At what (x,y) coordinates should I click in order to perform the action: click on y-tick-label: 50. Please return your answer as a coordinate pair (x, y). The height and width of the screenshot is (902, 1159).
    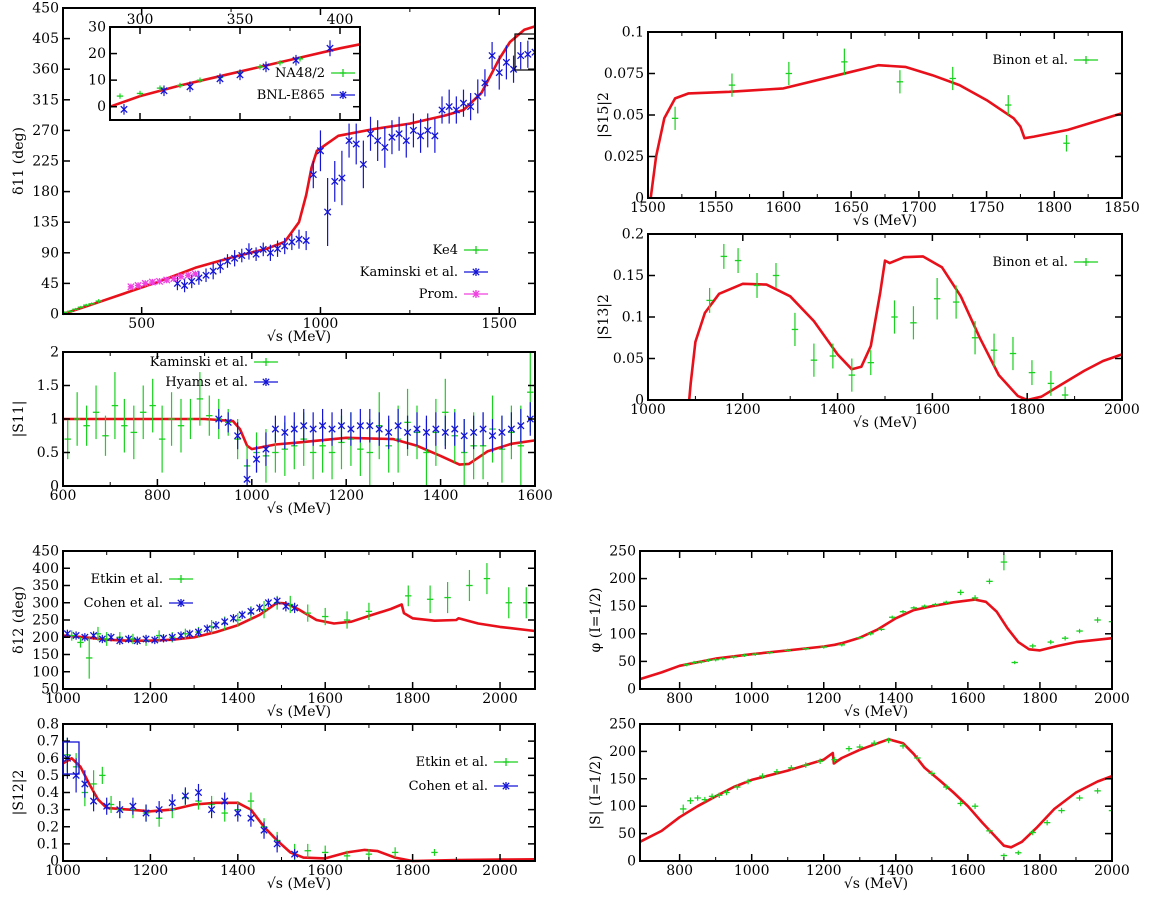
    Looking at the image, I should click on (627, 834).